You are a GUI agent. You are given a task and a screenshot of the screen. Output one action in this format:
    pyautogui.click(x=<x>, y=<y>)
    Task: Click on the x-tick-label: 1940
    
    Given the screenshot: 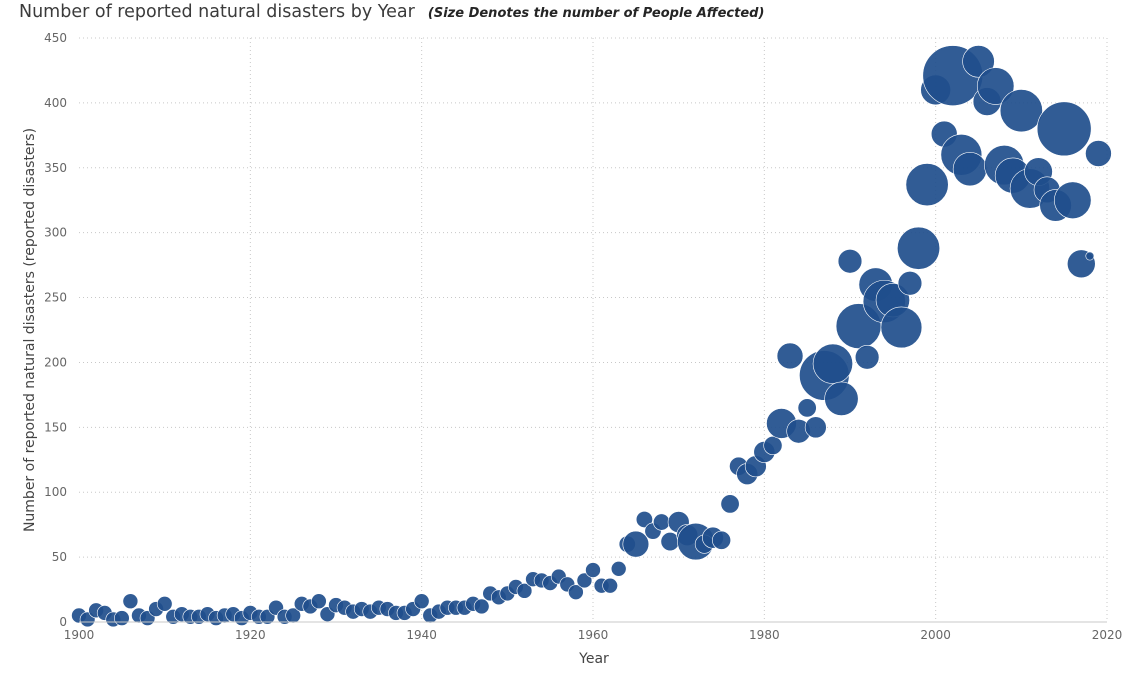 What is the action you would take?
    pyautogui.click(x=421, y=635)
    